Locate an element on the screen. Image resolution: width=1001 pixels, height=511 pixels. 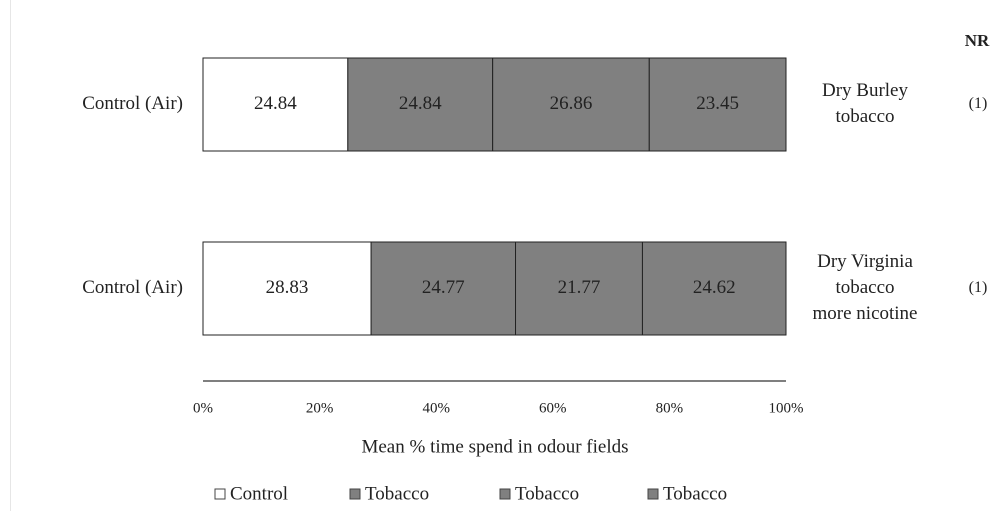
data-label: 24.62 is located at coordinates (714, 287).